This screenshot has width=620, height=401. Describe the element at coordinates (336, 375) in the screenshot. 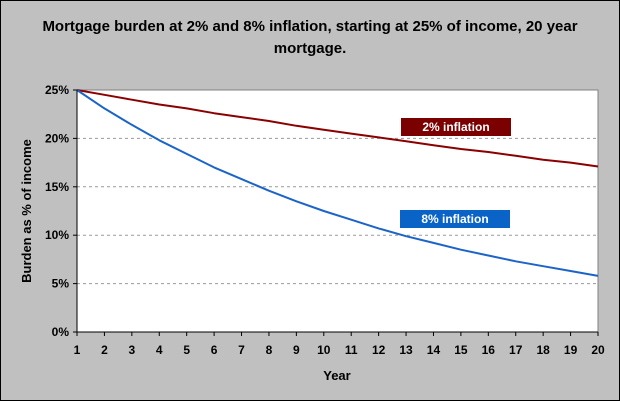

I see `x-axis-title: Year` at that location.